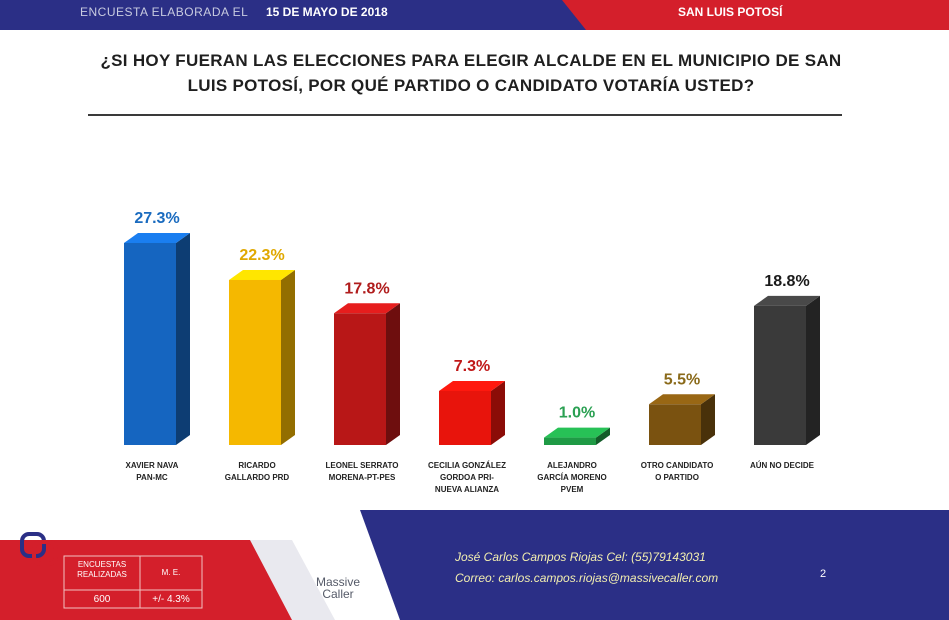 Image resolution: width=949 pixels, height=620 pixels. Describe the element at coordinates (338, 594) in the screenshot. I see `logo-wordmark-line-2: Caller` at that location.